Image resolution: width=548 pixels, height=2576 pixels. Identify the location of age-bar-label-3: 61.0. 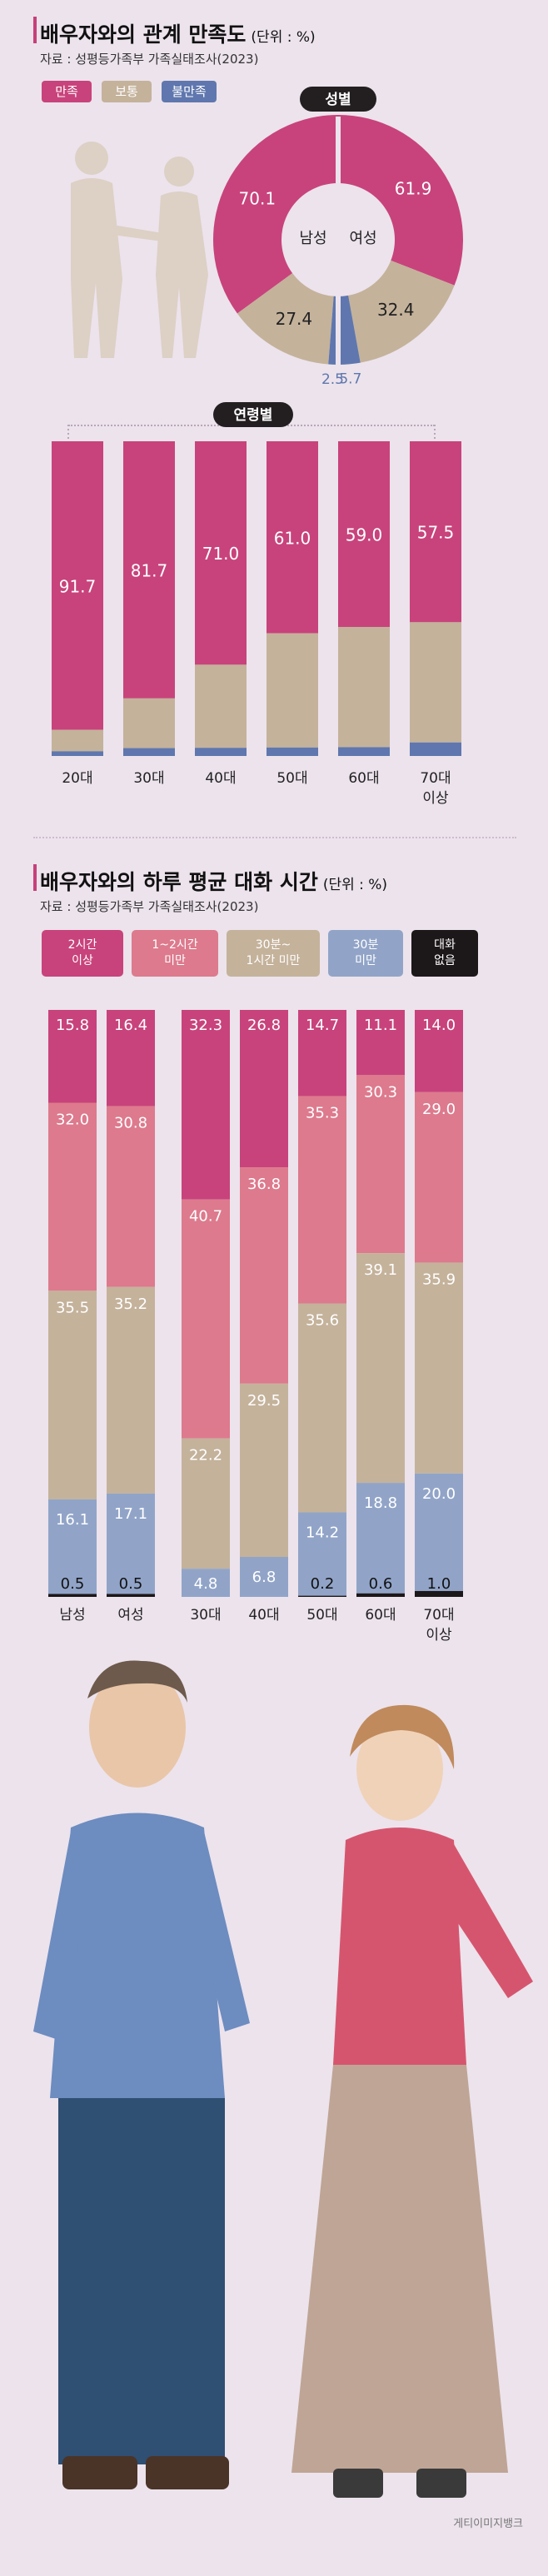
(292, 538).